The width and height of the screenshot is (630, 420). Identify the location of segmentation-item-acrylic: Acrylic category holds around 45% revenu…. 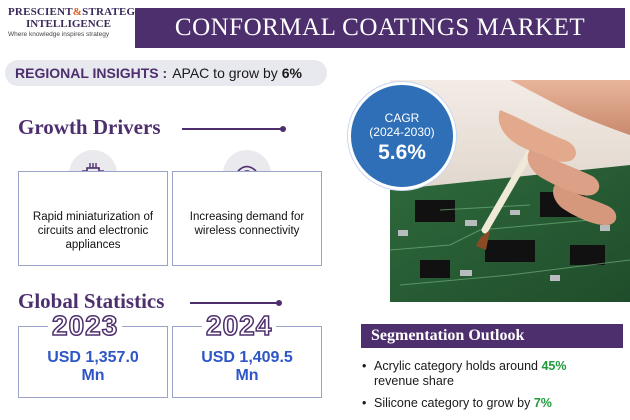
(492, 374).